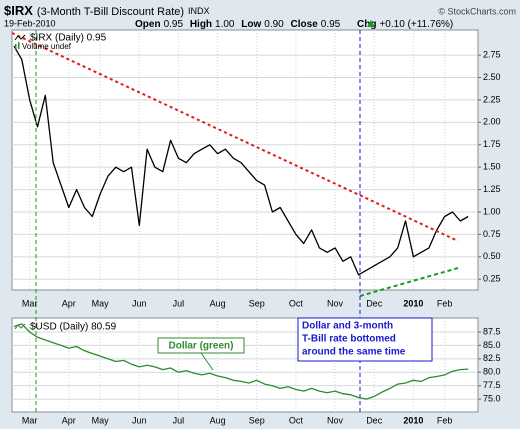 The image size is (520, 429). What do you see at coordinates (305, 24) in the screenshot?
I see `quote-label: Close` at bounding box center [305, 24].